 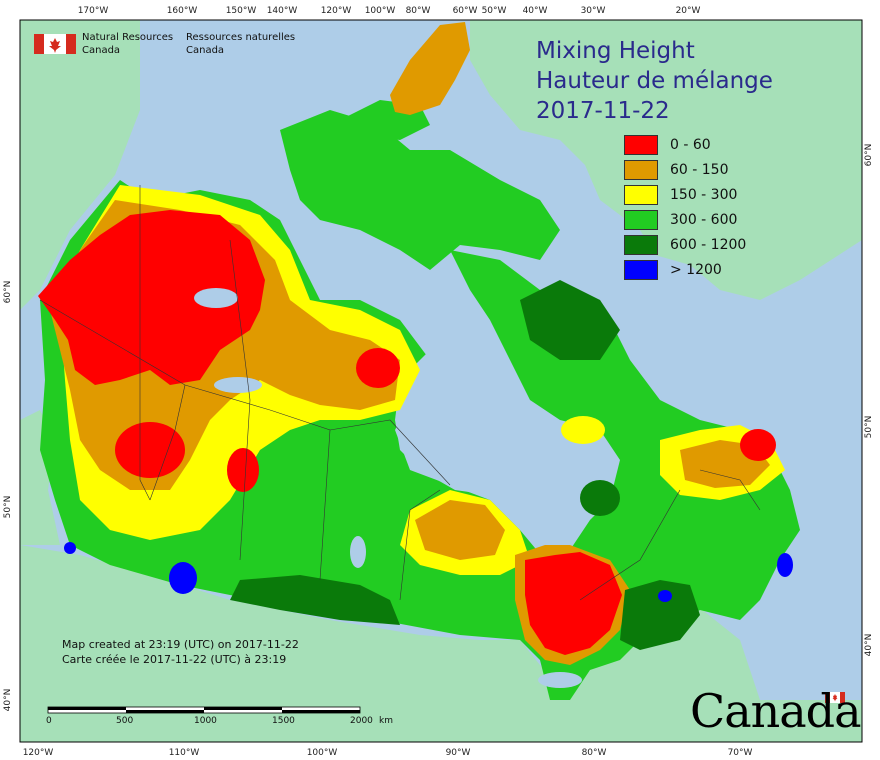 What do you see at coordinates (430, 68) in the screenshot?
I see `ellesmere-island` at bounding box center [430, 68].